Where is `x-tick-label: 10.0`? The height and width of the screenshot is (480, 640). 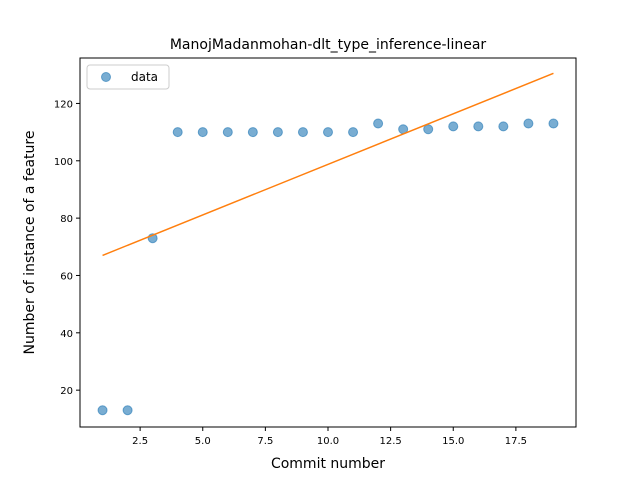 x-tick-label: 10.0 is located at coordinates (328, 441).